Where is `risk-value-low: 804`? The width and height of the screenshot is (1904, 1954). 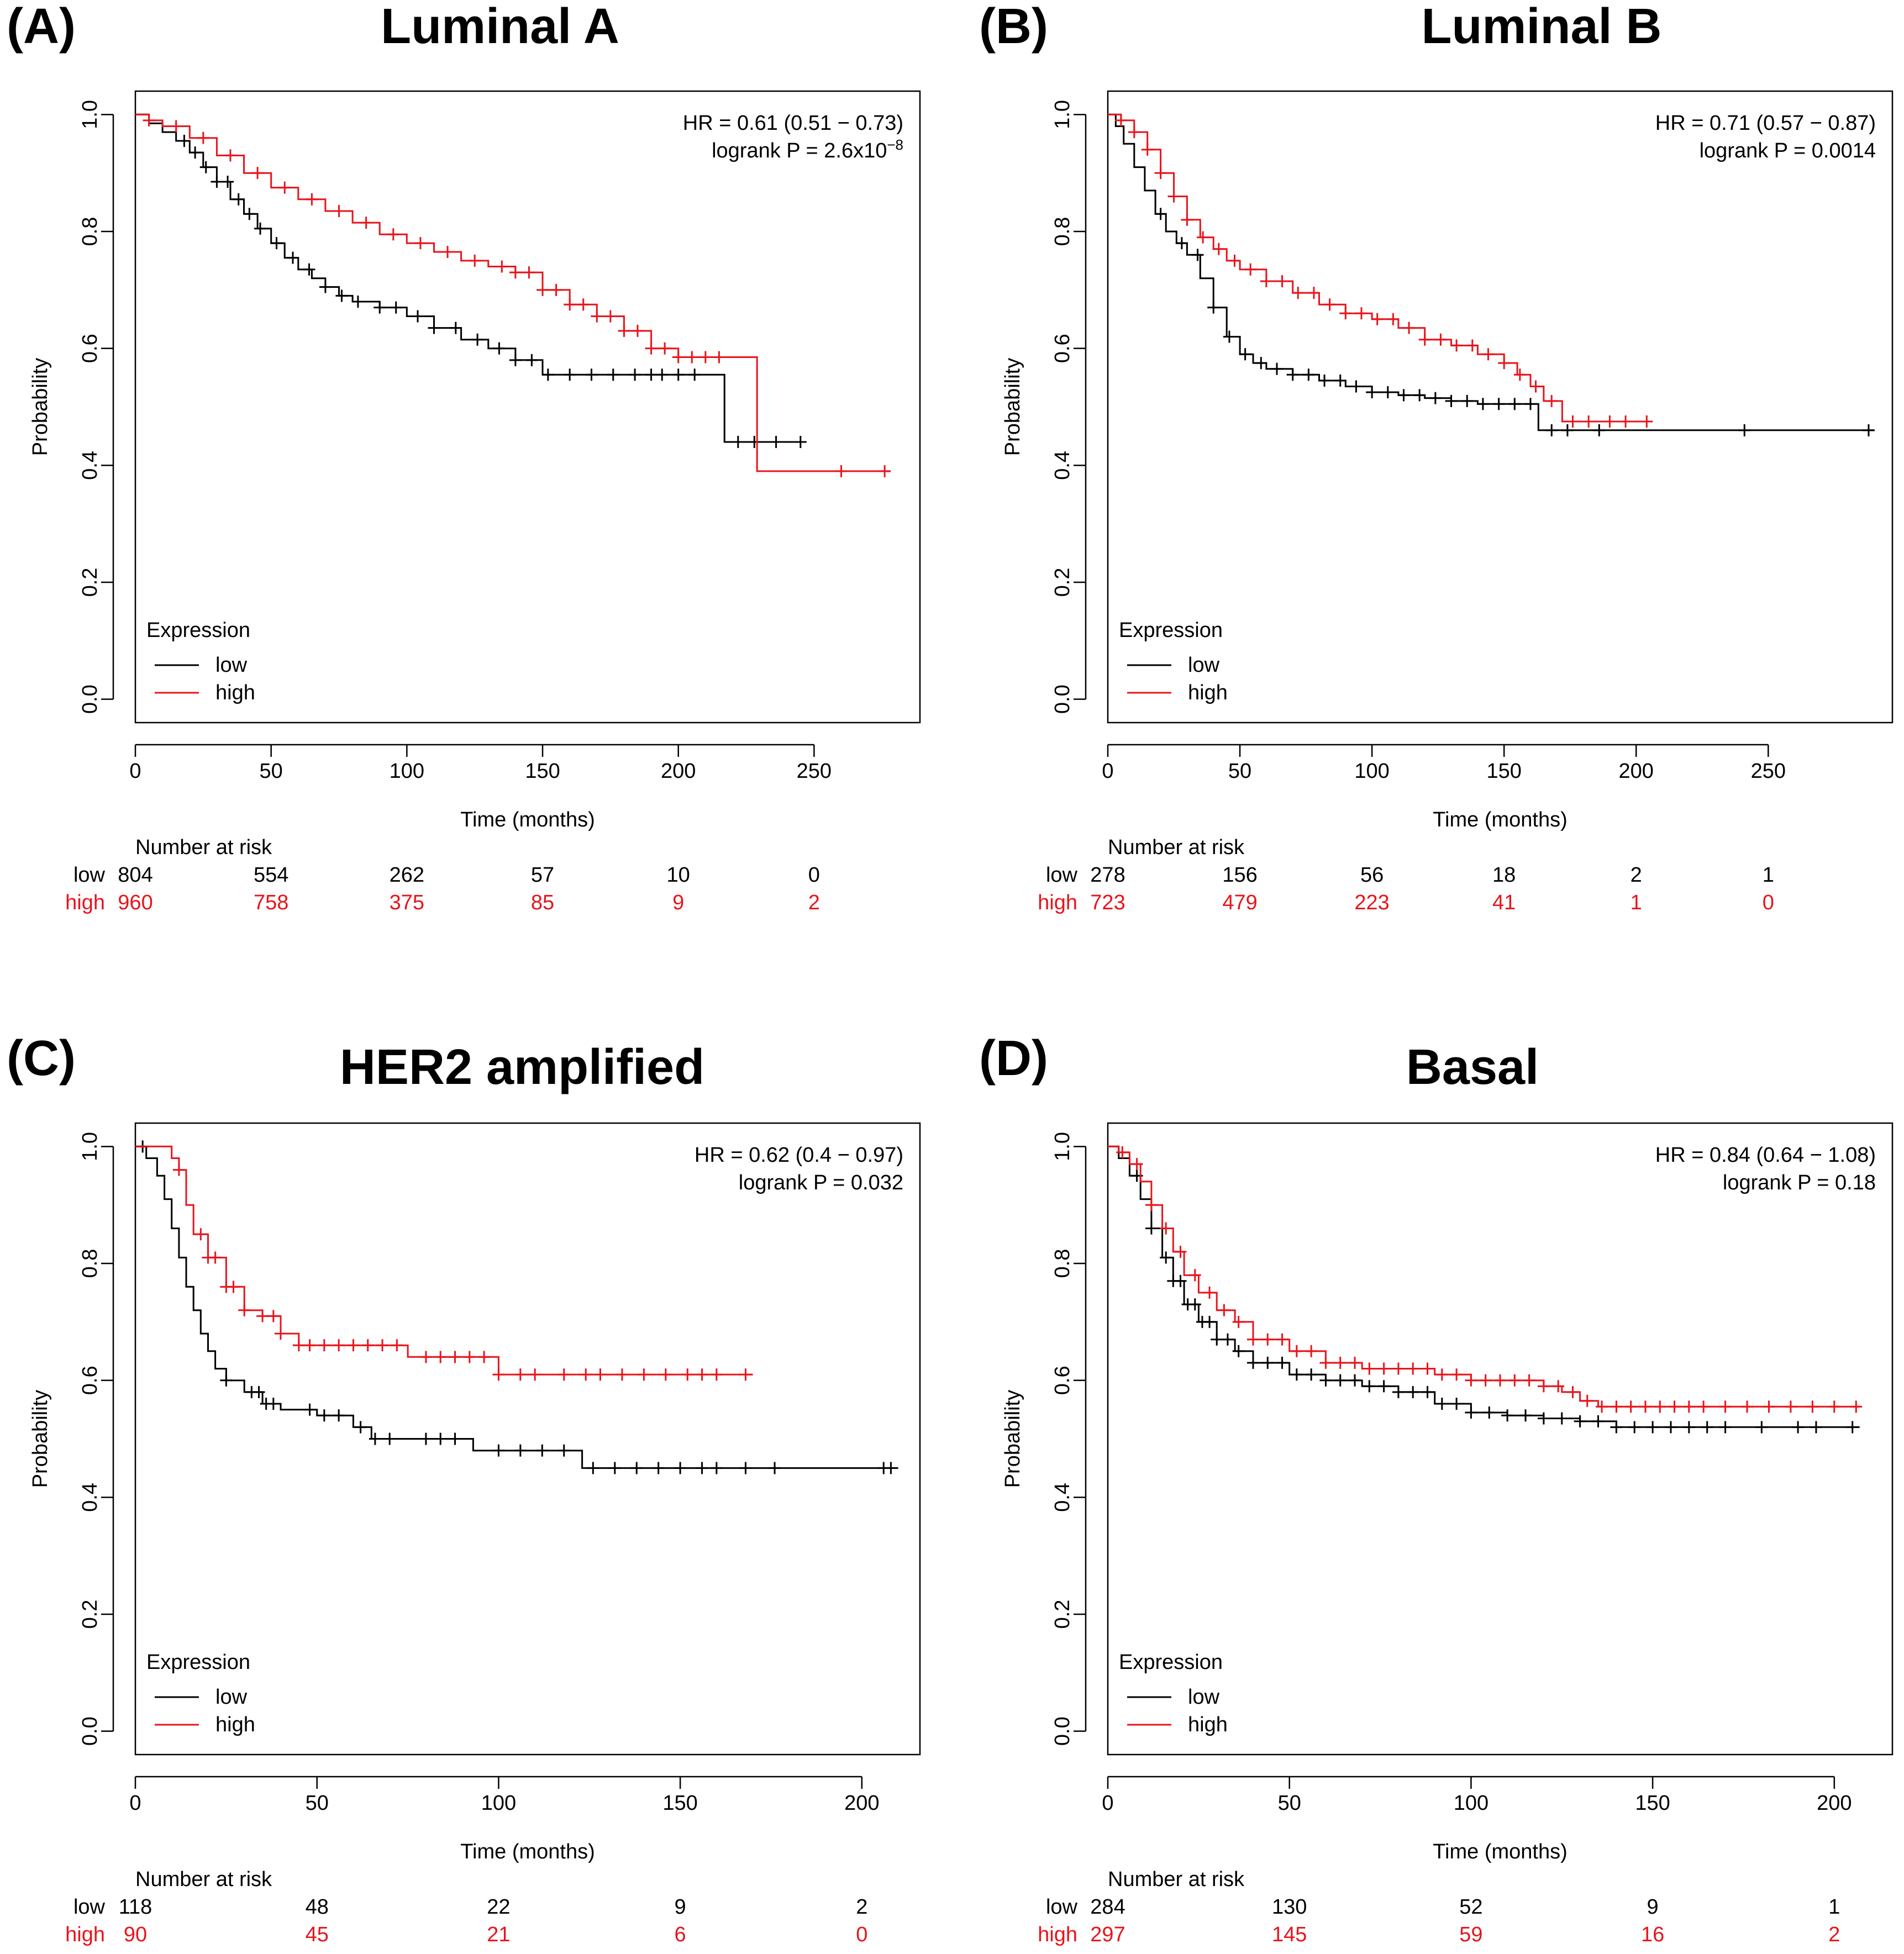 risk-value-low: 804 is located at coordinates (135, 875).